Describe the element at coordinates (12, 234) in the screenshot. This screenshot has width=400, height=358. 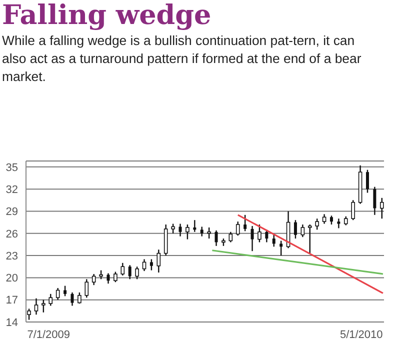
I see `y-tick-label: 26` at that location.